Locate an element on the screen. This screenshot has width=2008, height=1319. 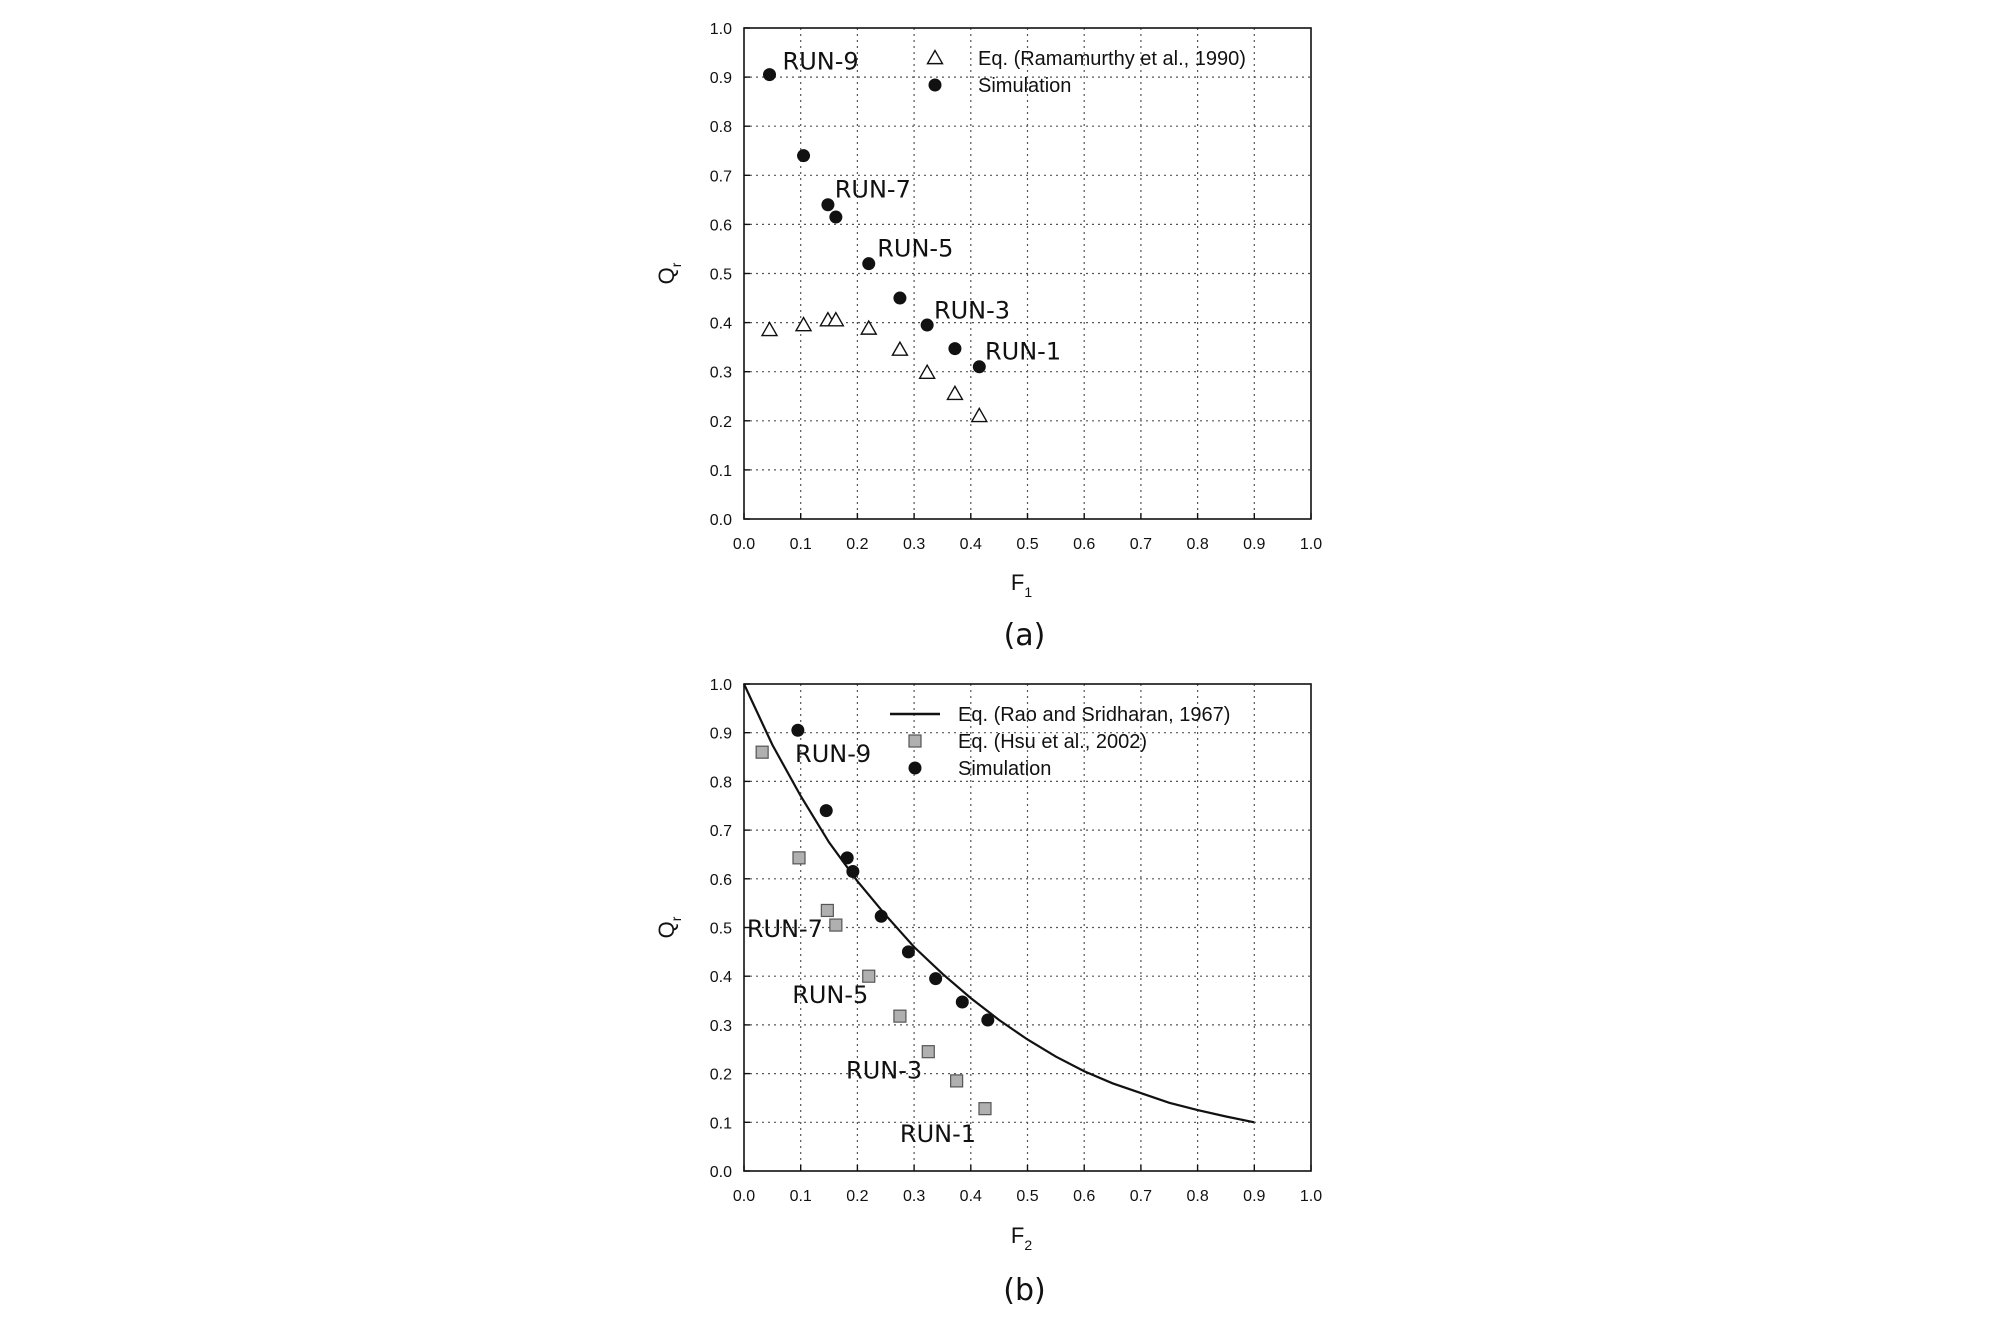
x-tick-label: 0.9 is located at coordinates (1254, 544).